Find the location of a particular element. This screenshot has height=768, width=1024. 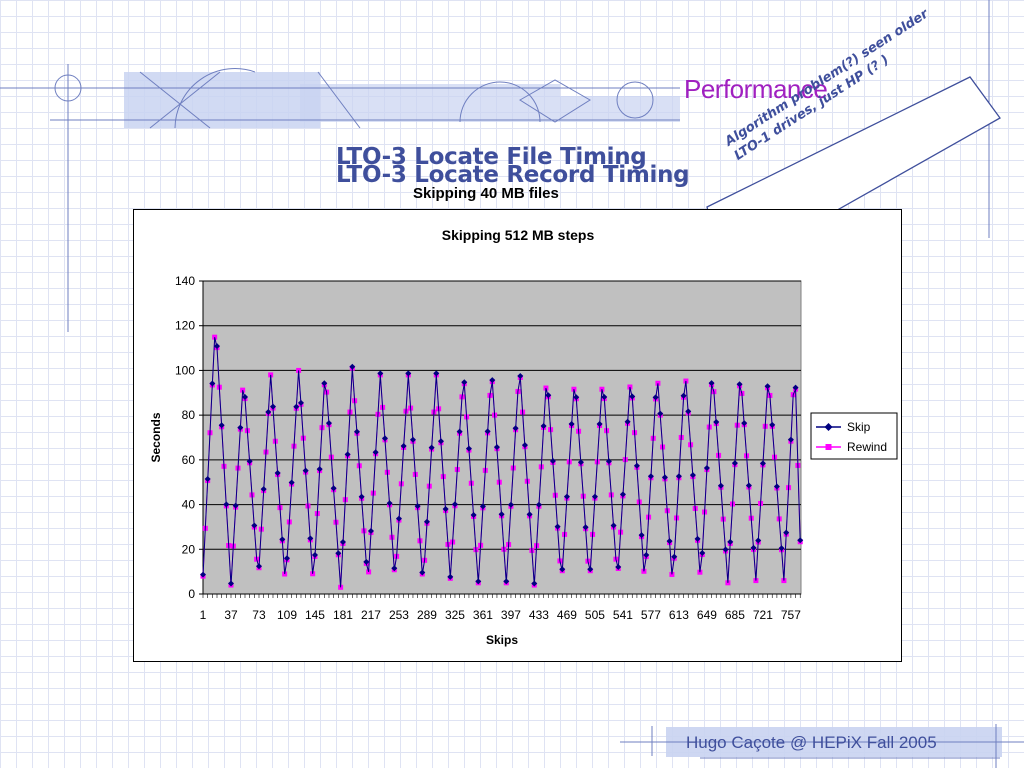

x-tick-label: 145 is located at coordinates (315, 615).